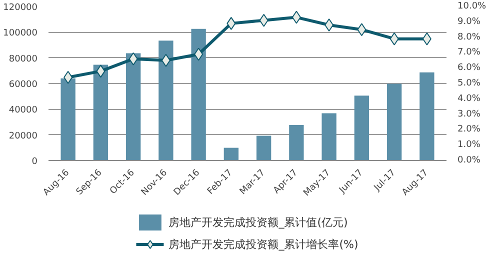 This screenshot has width=489, height=264. What do you see at coordinates (469, 114) in the screenshot?
I see `y2-tick-label: 3.0%` at bounding box center [469, 114].